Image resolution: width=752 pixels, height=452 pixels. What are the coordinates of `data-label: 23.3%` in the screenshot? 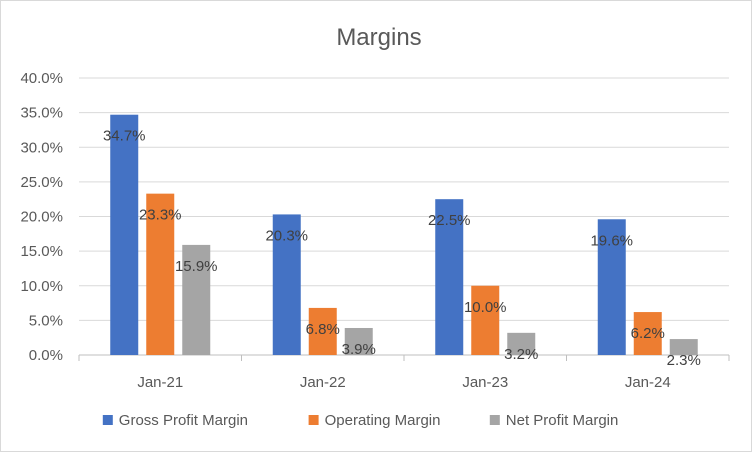 It's located at (160, 215).